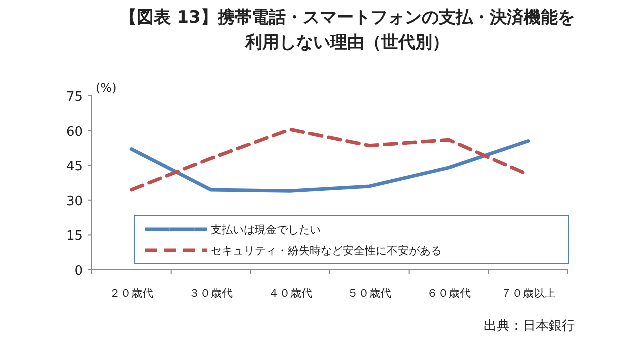 This screenshot has width=627, height=346. What do you see at coordinates (326, 251) in the screenshot?
I see `legend-label: セキュリティ・紛失時など安全性に不安がある` at bounding box center [326, 251].